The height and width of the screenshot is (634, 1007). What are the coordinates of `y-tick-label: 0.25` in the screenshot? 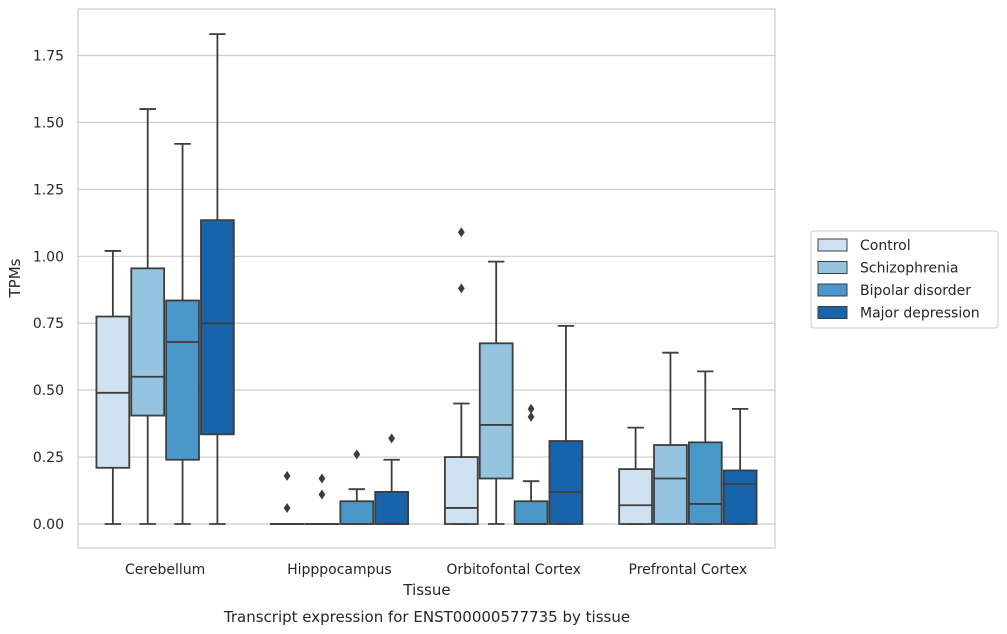 It's located at (48, 458).